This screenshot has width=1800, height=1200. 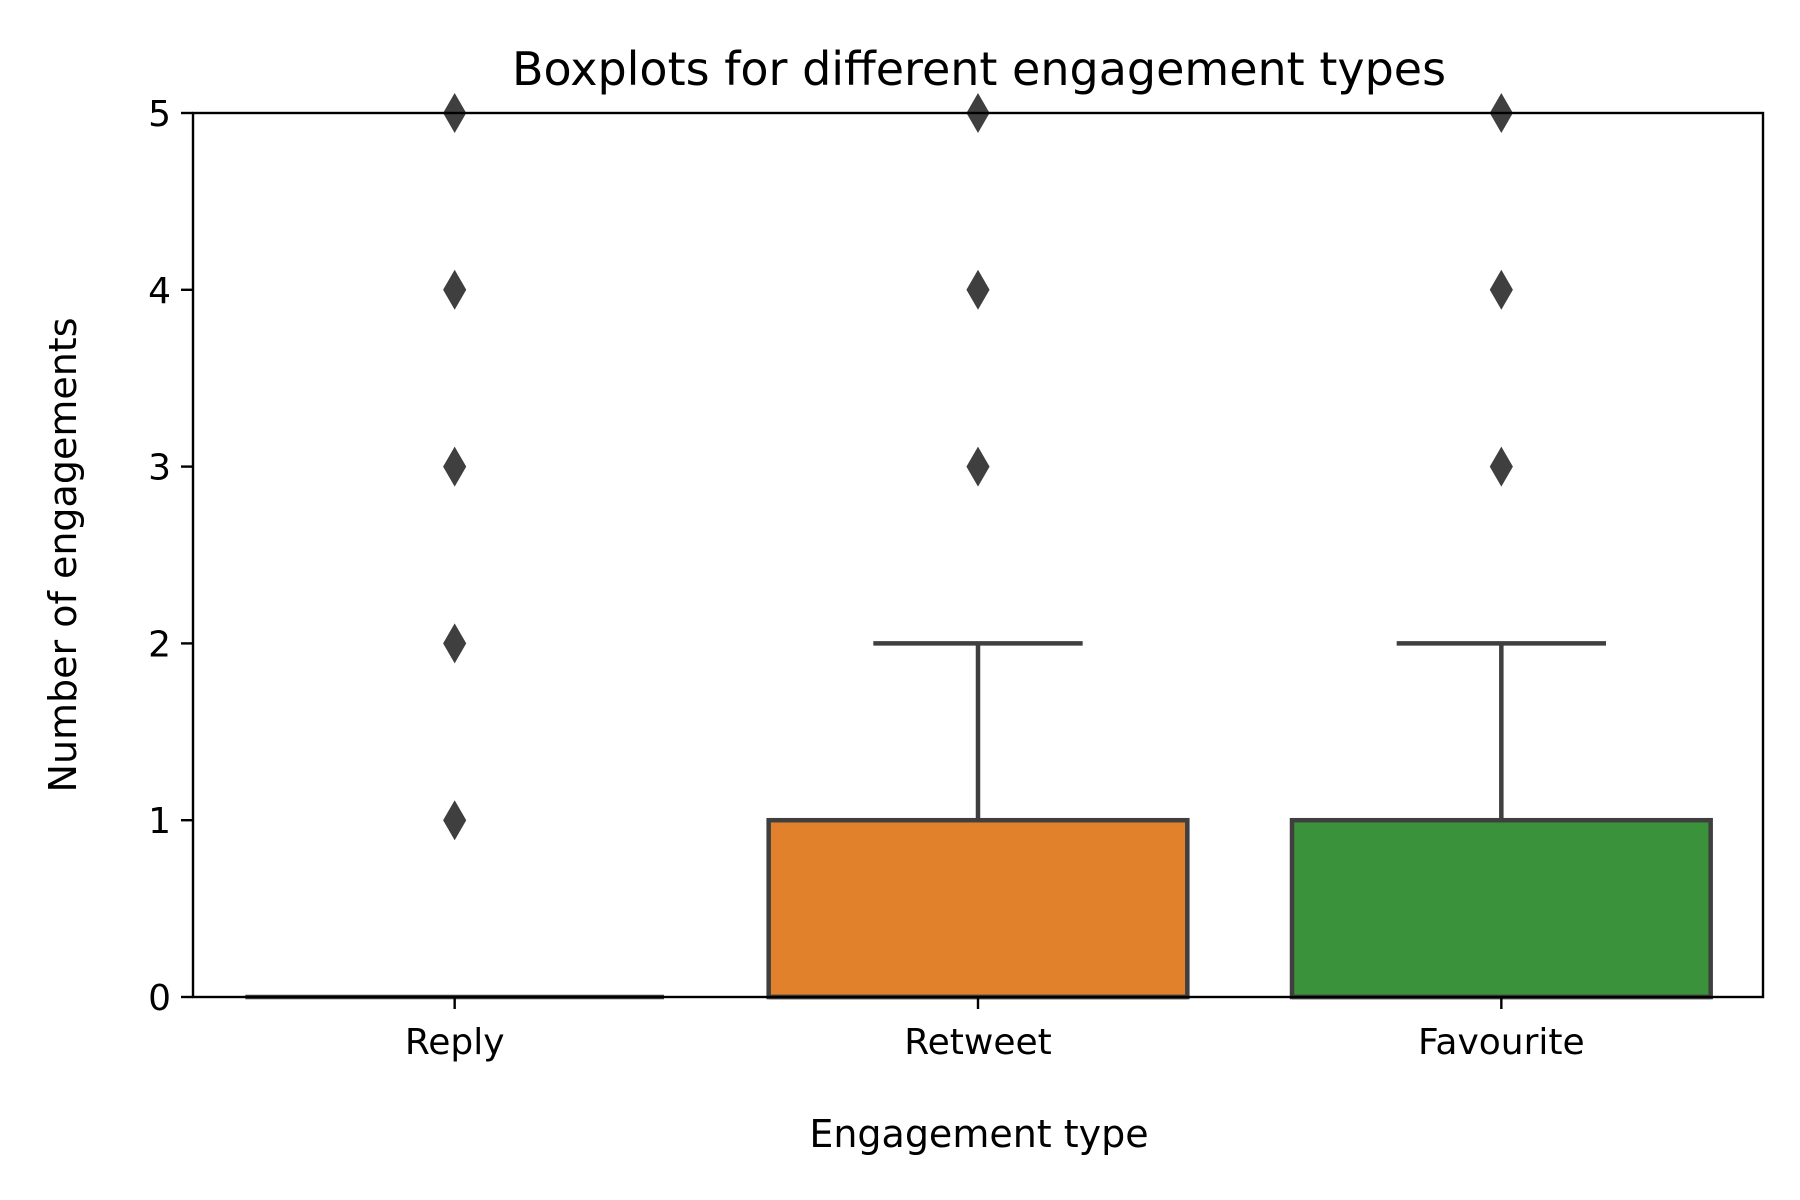 What do you see at coordinates (159, 468) in the screenshot?
I see `y-tick-label: 3` at bounding box center [159, 468].